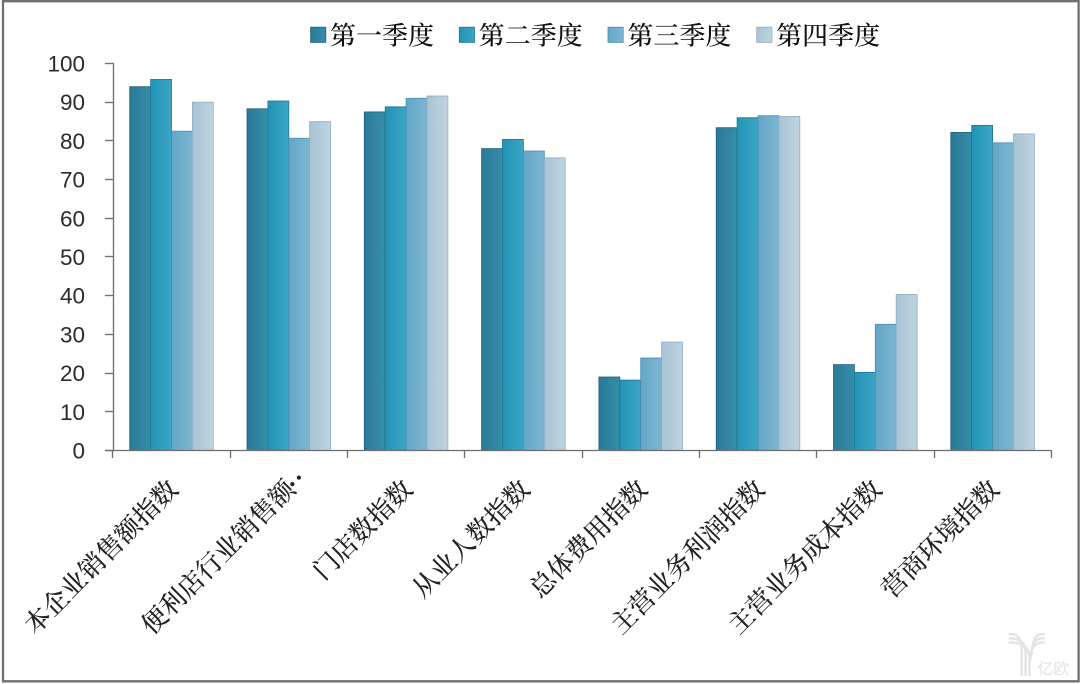 This screenshot has width=1080, height=684. Describe the element at coordinates (72, 141) in the screenshot. I see `svg-text: 80` at that location.